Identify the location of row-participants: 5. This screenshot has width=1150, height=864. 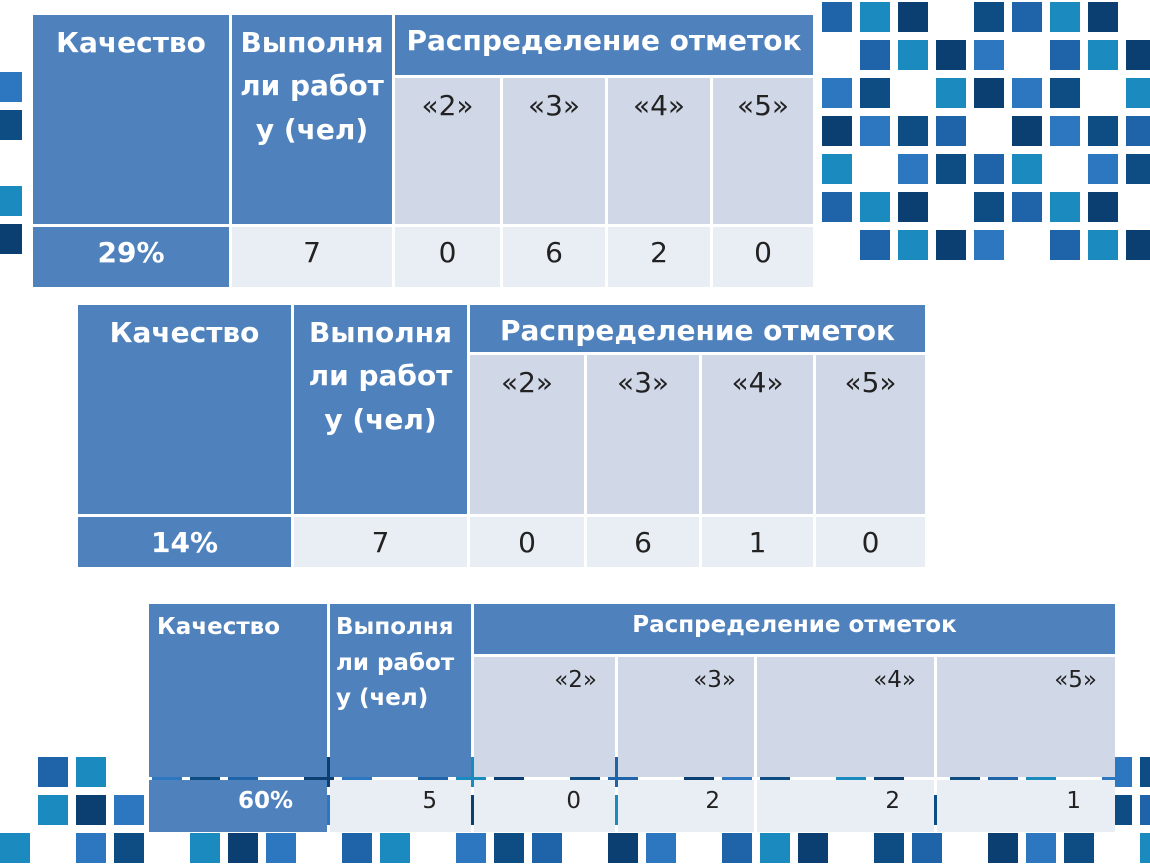
(400, 806).